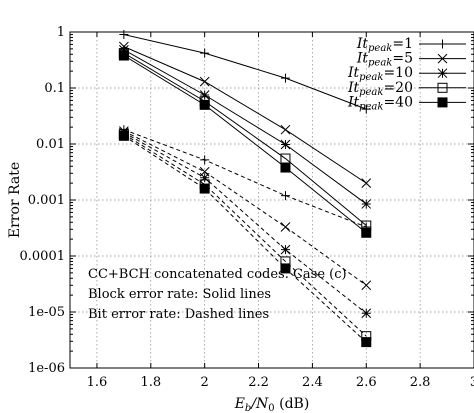 This screenshot has height=413, width=474. What do you see at coordinates (245, 72) in the screenshot?
I see `series-line-block-plus` at bounding box center [245, 72].